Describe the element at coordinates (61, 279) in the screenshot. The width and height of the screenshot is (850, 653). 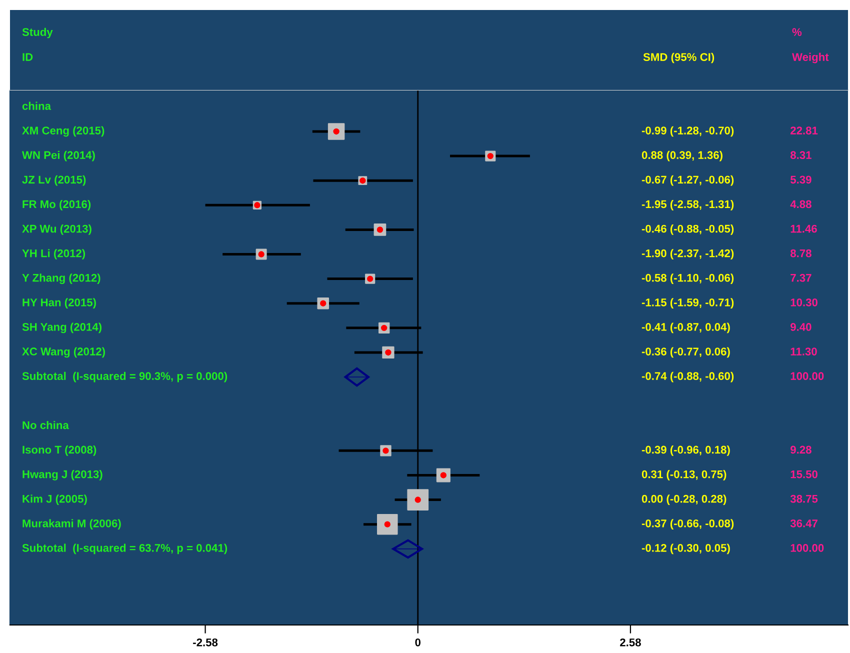
I see `y-tick-label: Y Zhang (2012)` at that location.